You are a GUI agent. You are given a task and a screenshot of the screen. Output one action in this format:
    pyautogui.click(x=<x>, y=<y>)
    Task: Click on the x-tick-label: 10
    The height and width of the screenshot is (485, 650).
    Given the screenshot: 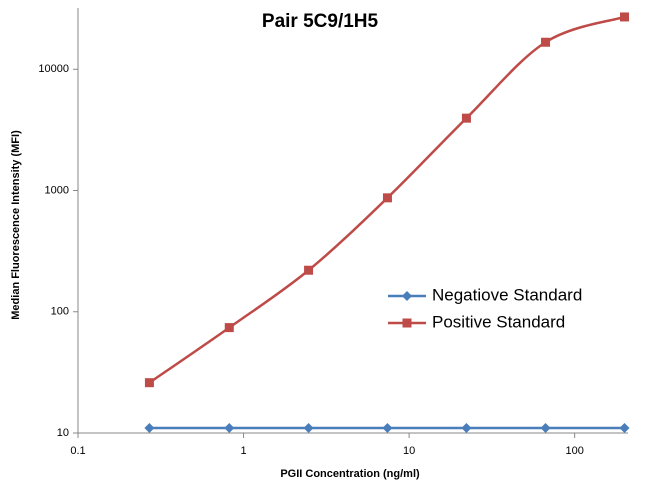 What is the action you would take?
    pyautogui.click(x=409, y=451)
    